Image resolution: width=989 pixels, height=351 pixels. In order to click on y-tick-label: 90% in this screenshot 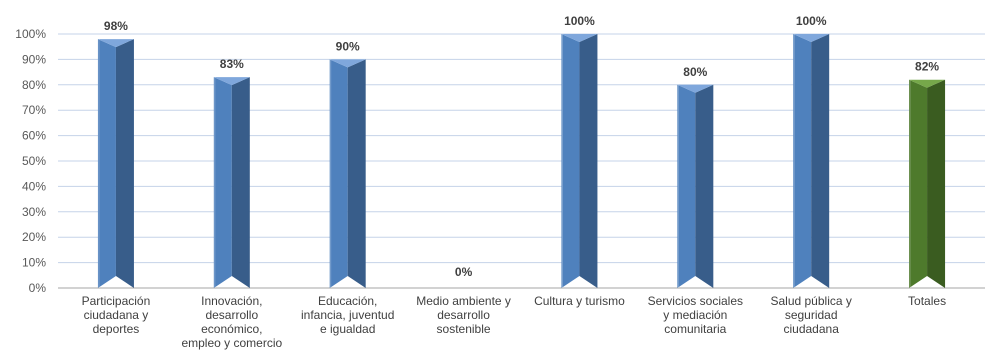, I will do `click(34, 59)`.